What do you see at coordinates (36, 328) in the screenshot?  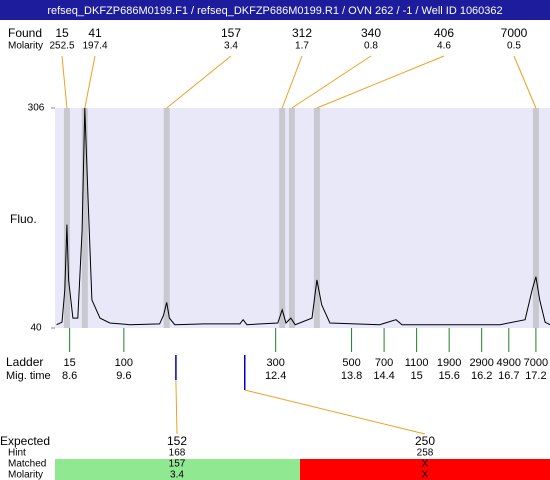 I see `y-tick-label: 40` at bounding box center [36, 328].